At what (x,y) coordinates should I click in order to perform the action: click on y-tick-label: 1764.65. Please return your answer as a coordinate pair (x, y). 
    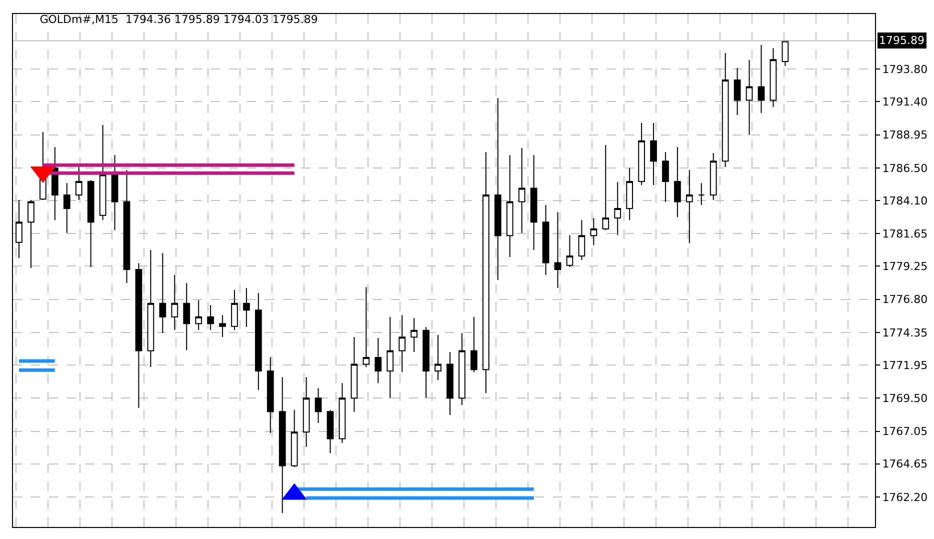
    Looking at the image, I should click on (905, 464).